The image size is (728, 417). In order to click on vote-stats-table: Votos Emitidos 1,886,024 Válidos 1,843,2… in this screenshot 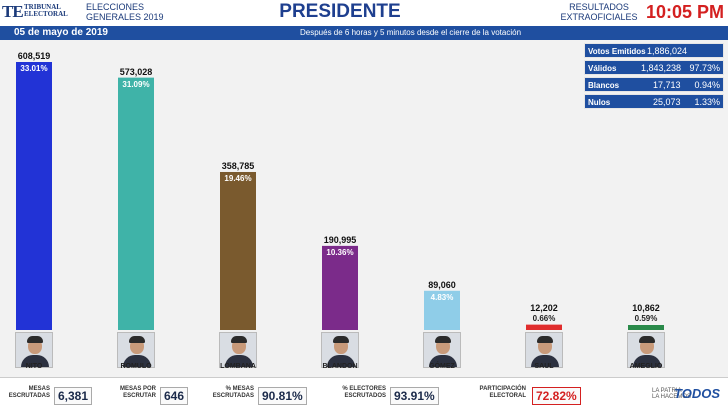, I will do `click(654, 77)`.